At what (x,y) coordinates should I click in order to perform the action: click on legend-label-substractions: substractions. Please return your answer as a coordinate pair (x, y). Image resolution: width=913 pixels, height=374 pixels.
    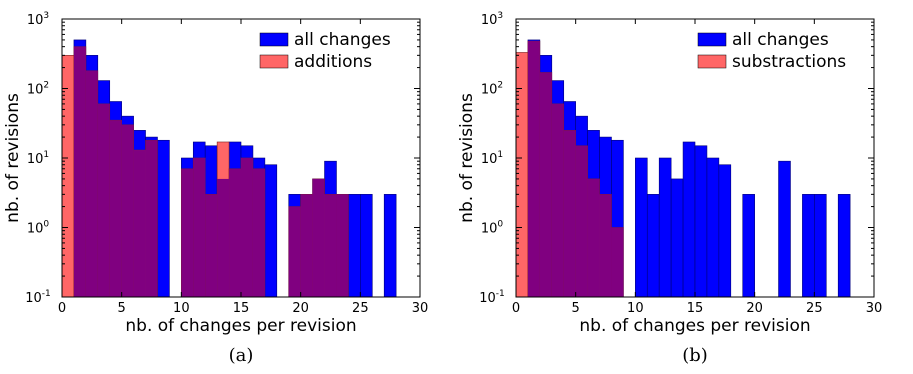
    Looking at the image, I should click on (789, 62).